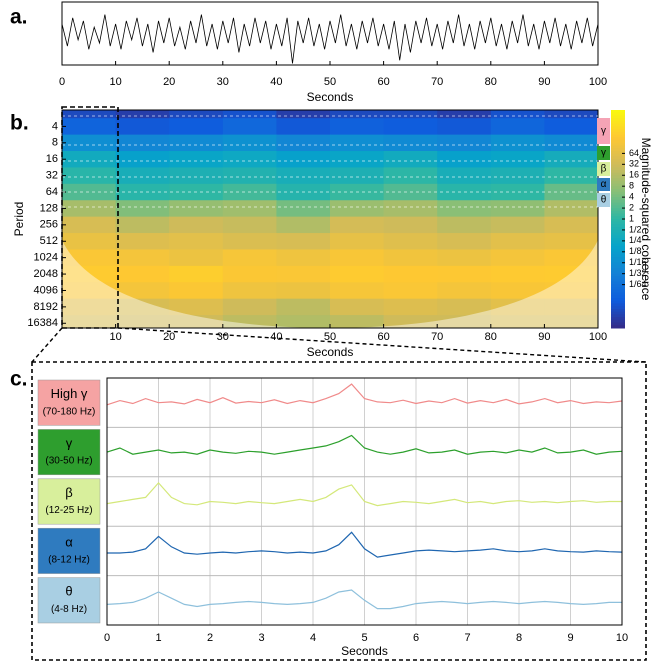 This screenshot has width=654, height=664. What do you see at coordinates (19, 219) in the screenshot?
I see `y-axis-label: Period` at bounding box center [19, 219].